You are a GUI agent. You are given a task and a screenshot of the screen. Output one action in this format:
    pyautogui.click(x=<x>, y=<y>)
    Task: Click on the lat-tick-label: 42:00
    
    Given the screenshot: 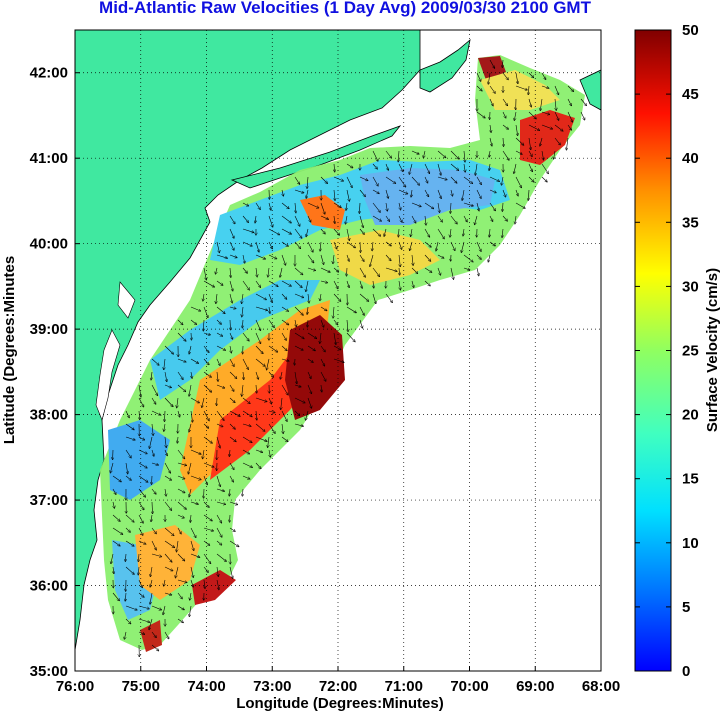 What is the action you would take?
    pyautogui.click(x=49, y=73)
    